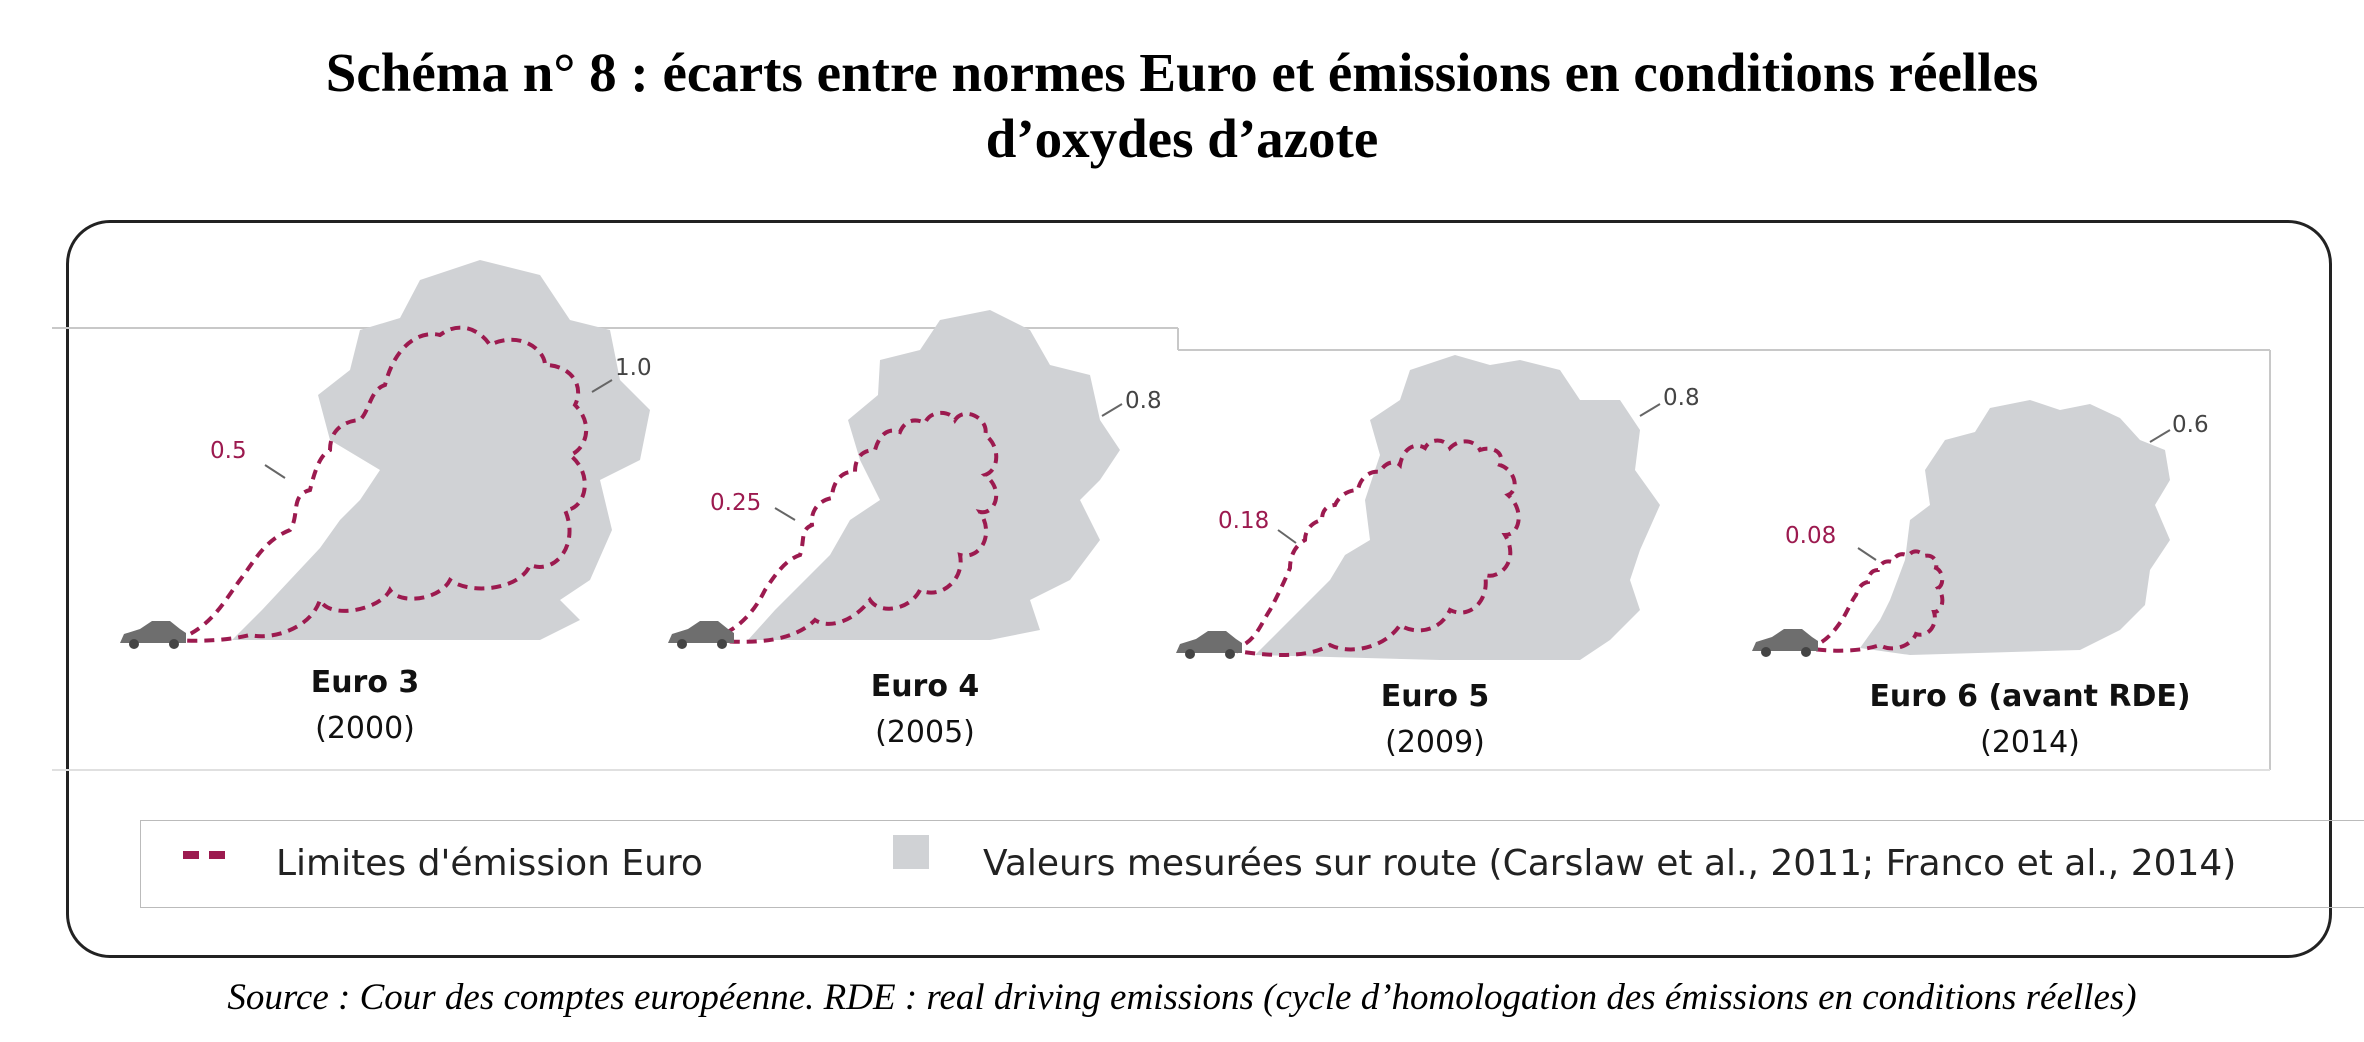 The width and height of the screenshot is (2364, 1042). Describe the element at coordinates (911, 852) in the screenshot. I see `grey-swatch-legend-icon` at that location.